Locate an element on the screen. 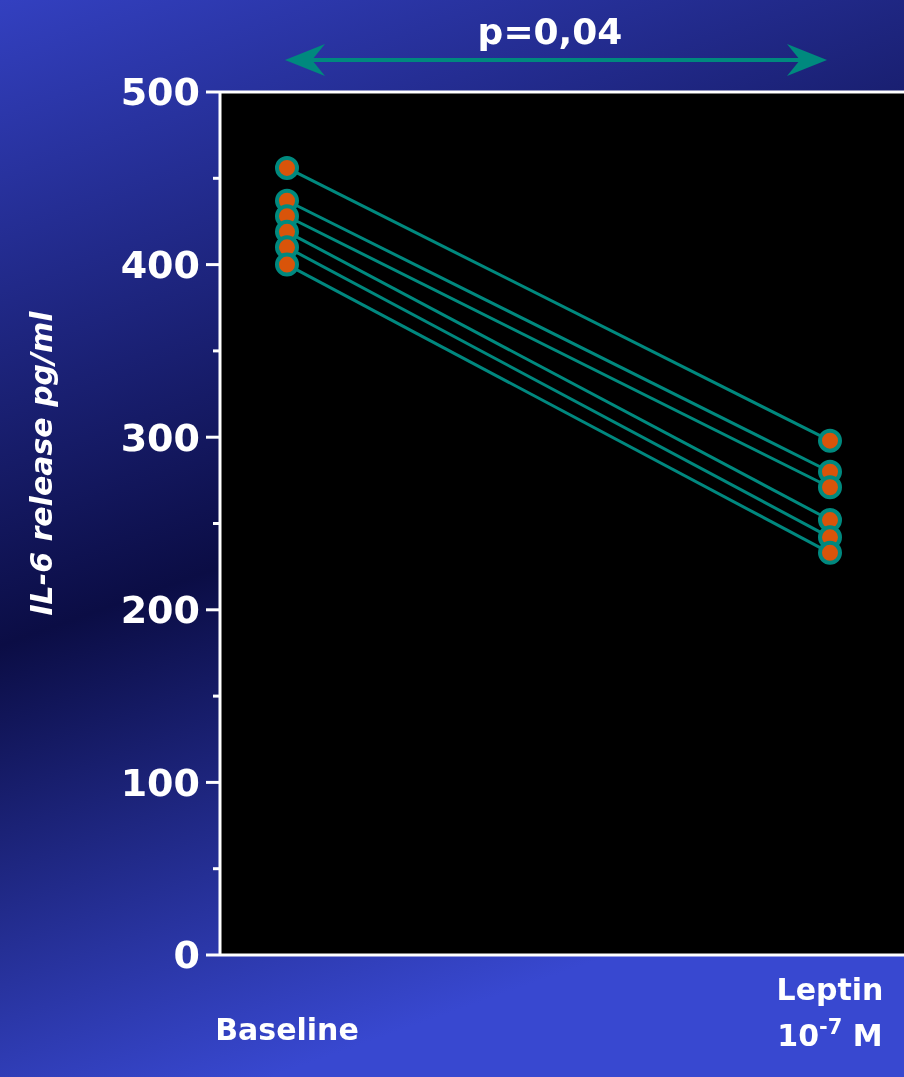  y-tick-label: 0 is located at coordinates (186, 955).